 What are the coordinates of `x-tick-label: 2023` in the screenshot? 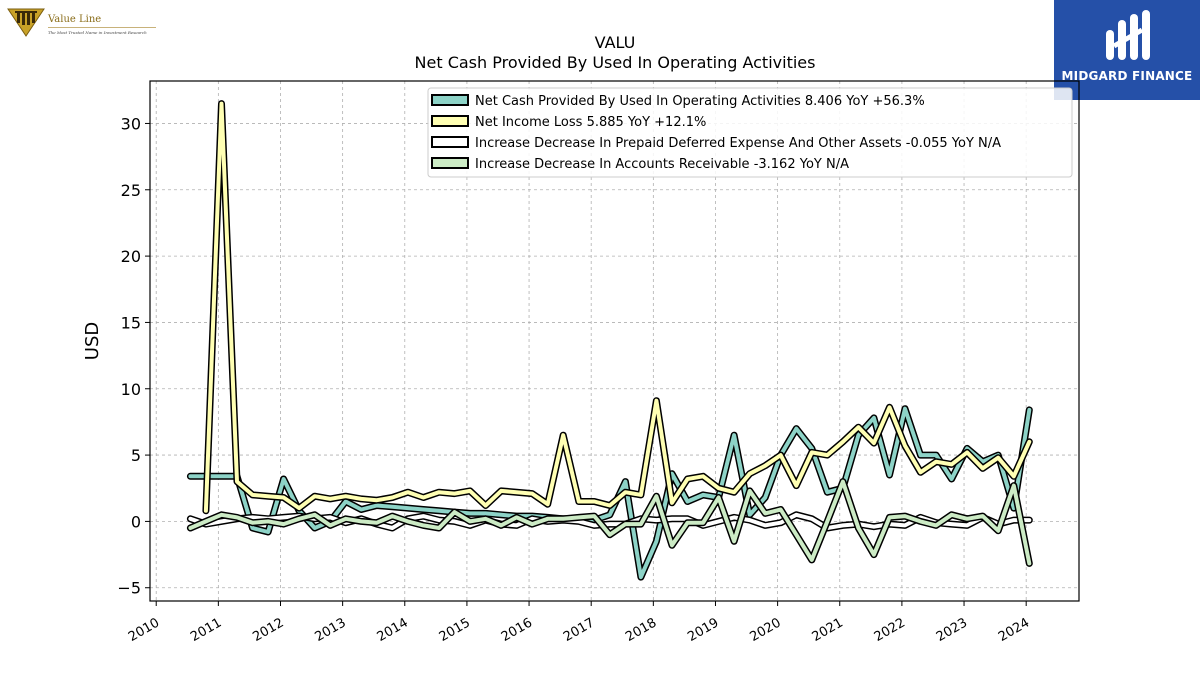 It's located at (952, 630).